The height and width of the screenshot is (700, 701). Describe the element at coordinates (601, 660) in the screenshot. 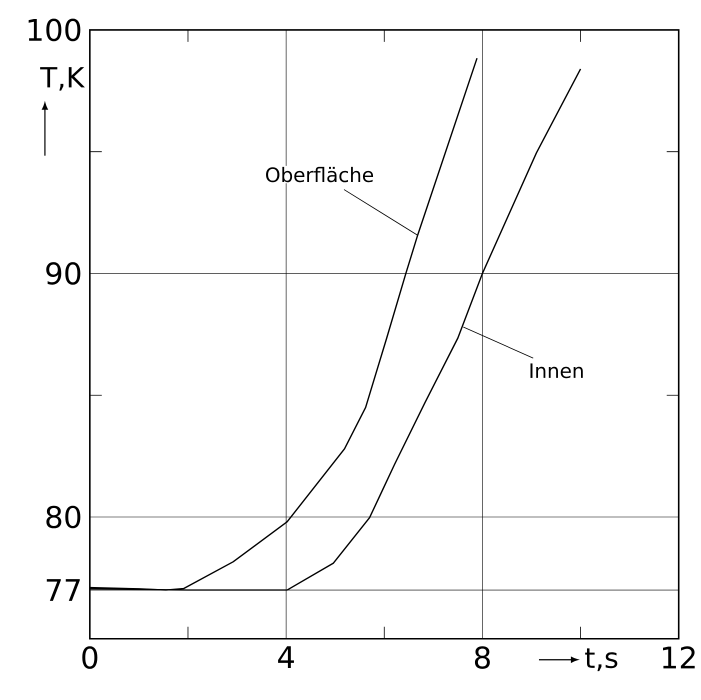

I see `x-axis-title: t,s` at that location.